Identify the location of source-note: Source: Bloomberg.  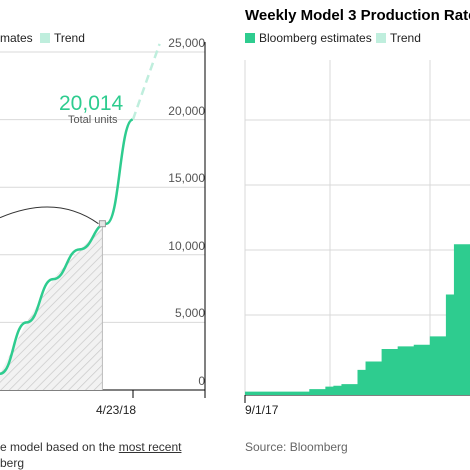
(296, 447).